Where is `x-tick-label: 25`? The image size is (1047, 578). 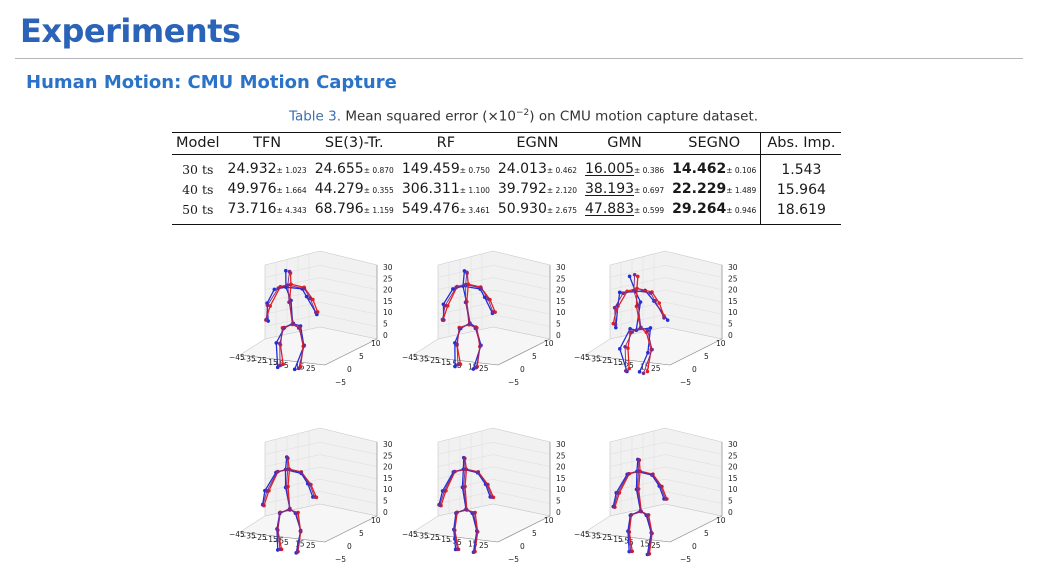
x-tick-label: 25 is located at coordinates (311, 368).